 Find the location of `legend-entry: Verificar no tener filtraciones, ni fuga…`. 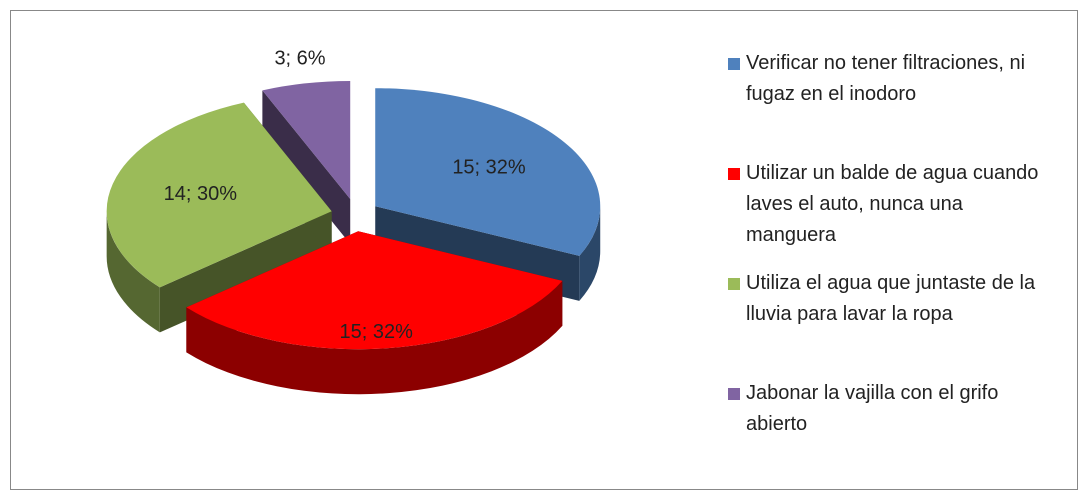

legend-entry: Verificar no tener filtraciones, ni fuga… is located at coordinates (893, 103).